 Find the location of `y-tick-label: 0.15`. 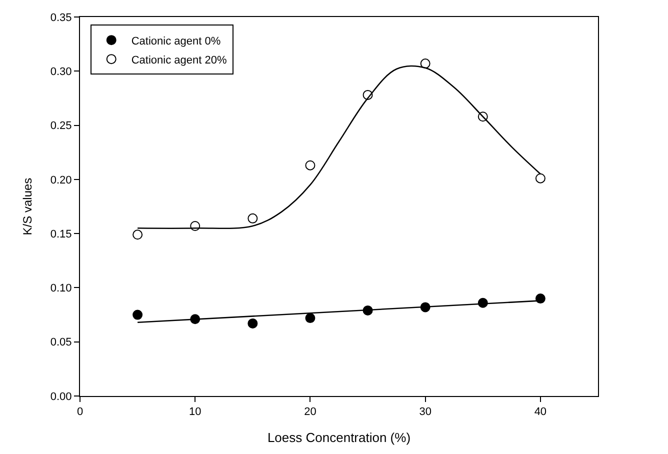

y-tick-label: 0.15 is located at coordinates (61, 234).